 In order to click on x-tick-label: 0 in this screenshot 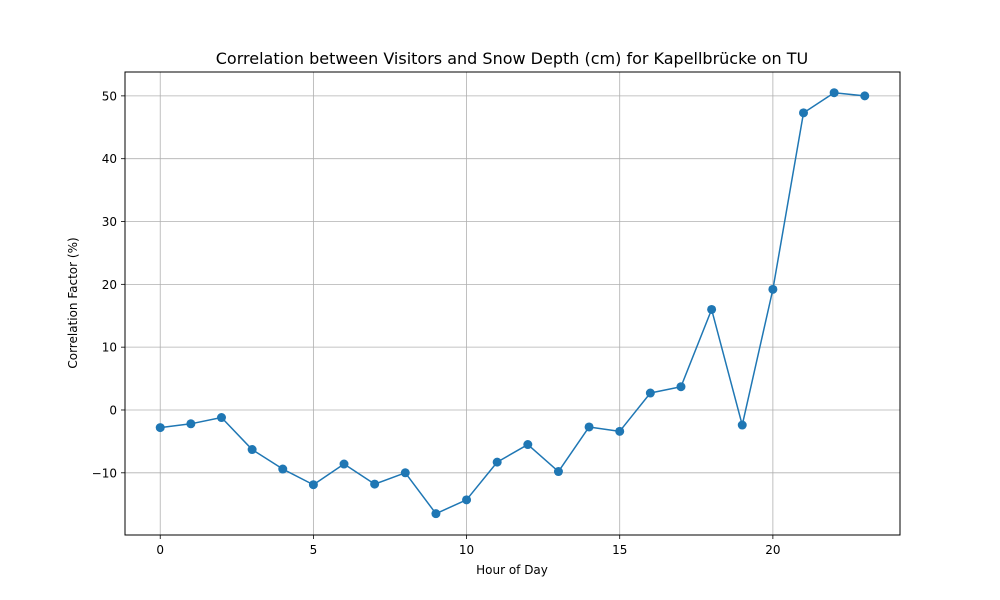, I will do `click(160, 550)`.